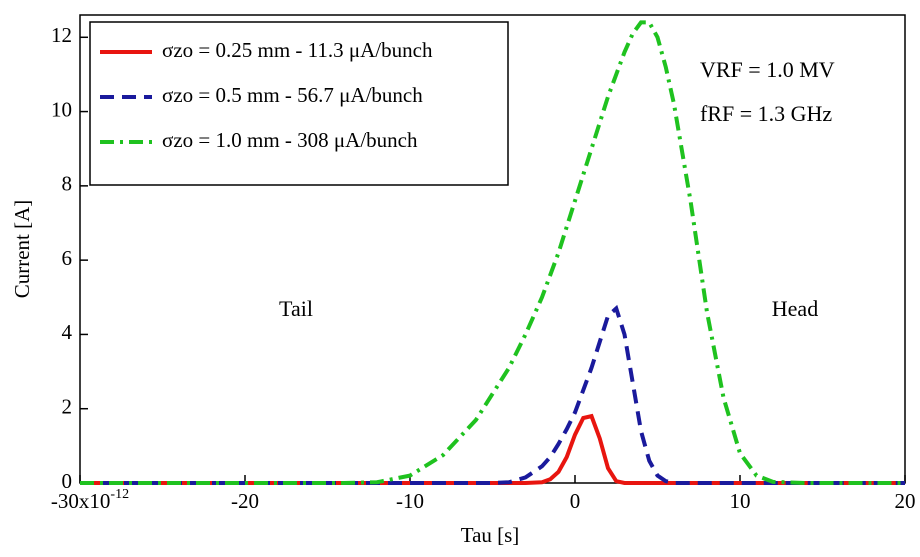 This screenshot has width=920, height=557. I want to click on annotation: Head, so click(795, 308).